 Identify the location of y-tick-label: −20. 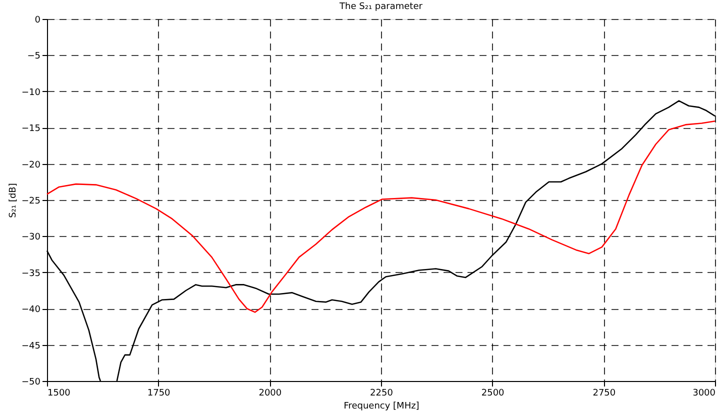
(31, 165).